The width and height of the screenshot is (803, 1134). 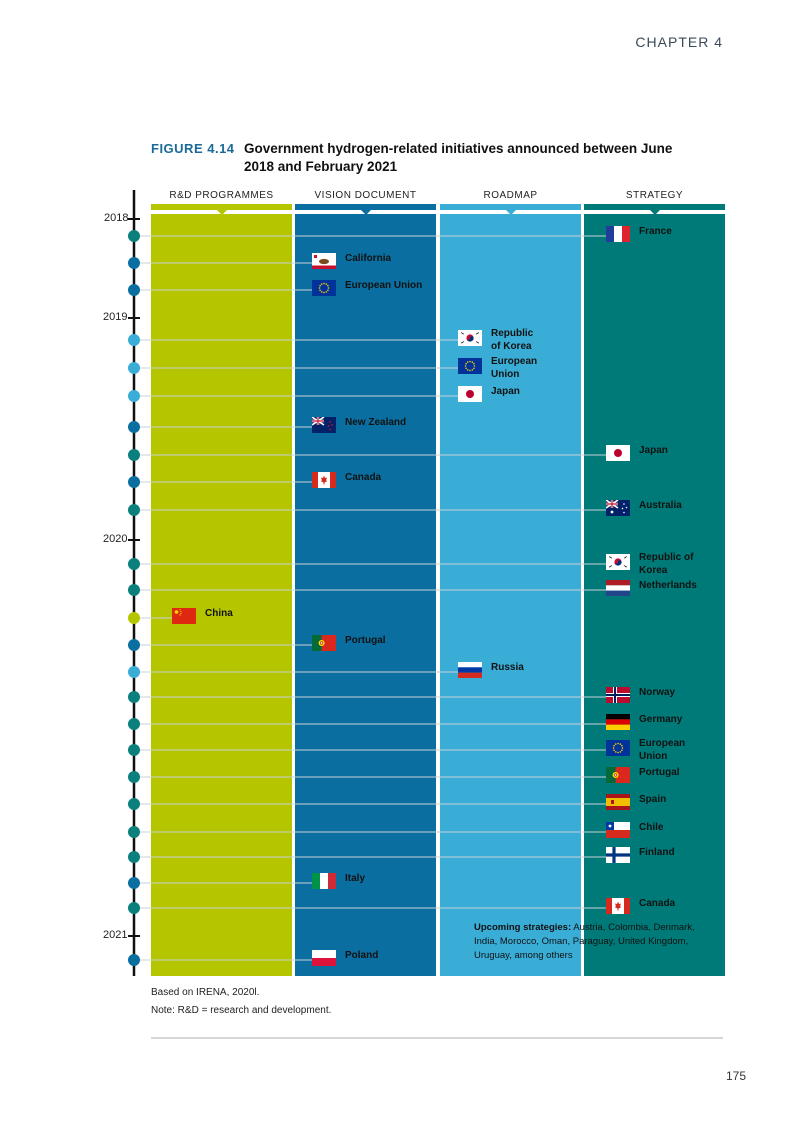 I want to click on poland-flag-icon, so click(x=324, y=958).